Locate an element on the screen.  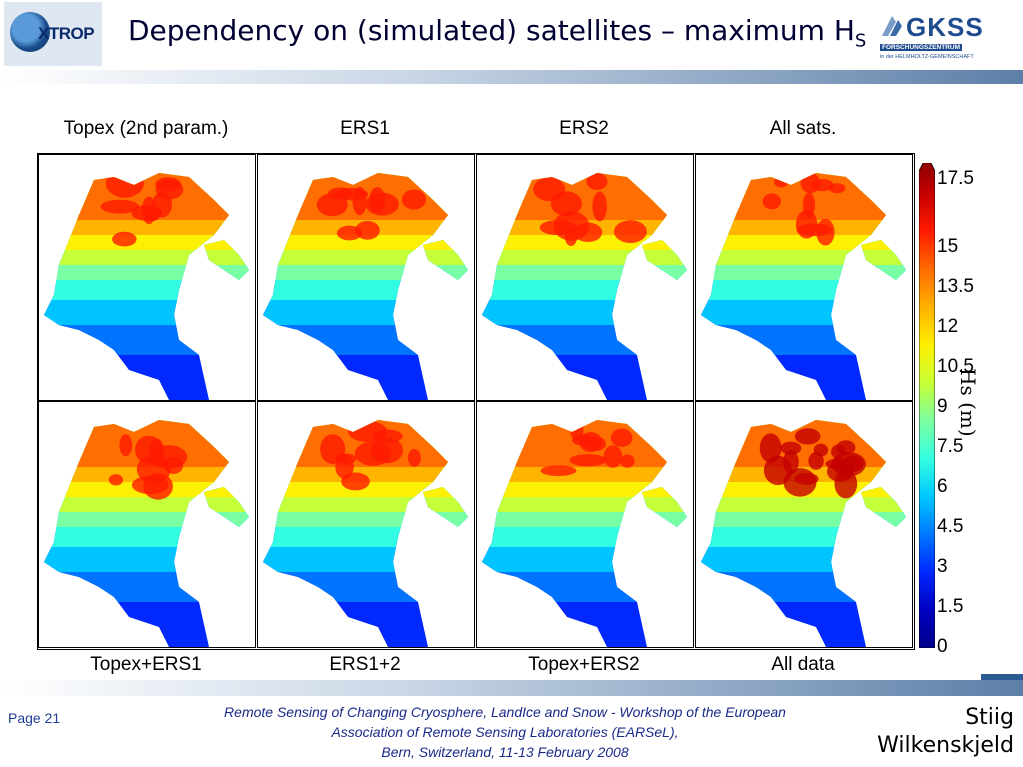
colorbar-tick: 7.5 is located at coordinates (950, 446).